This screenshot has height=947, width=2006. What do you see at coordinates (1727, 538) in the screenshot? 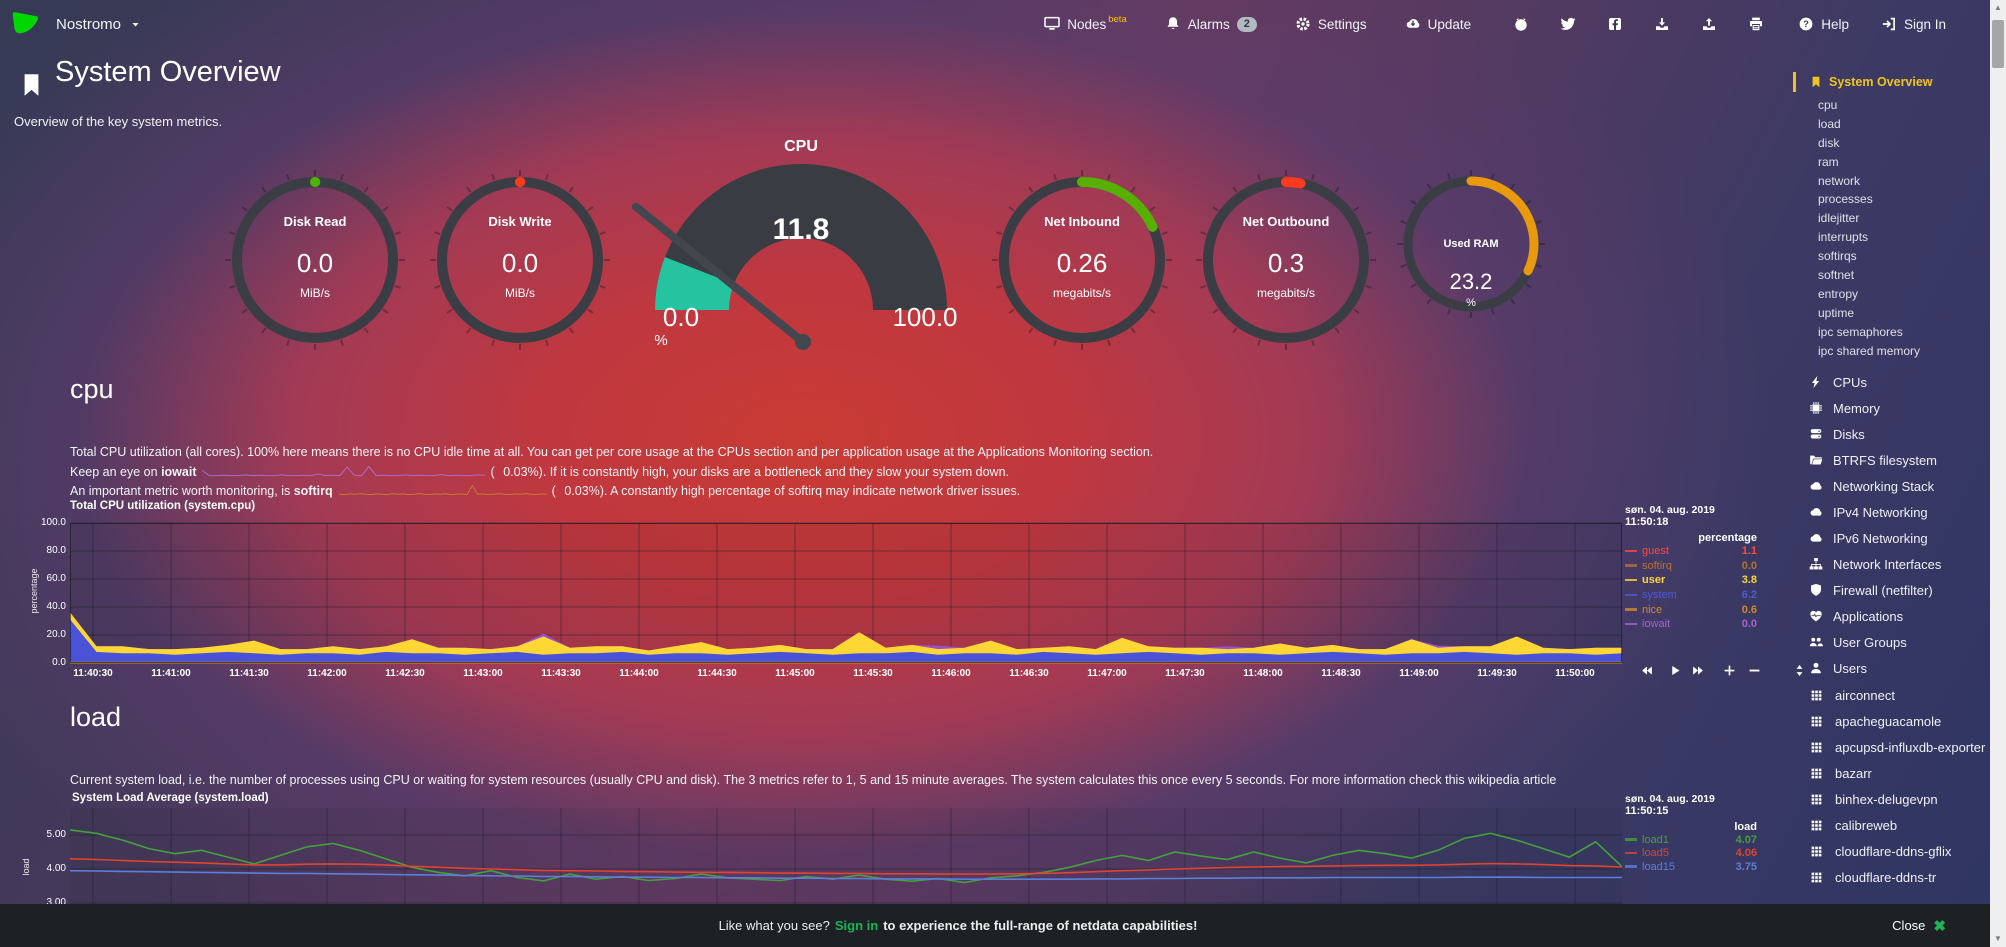
I see `legend-units: percentage` at bounding box center [1727, 538].